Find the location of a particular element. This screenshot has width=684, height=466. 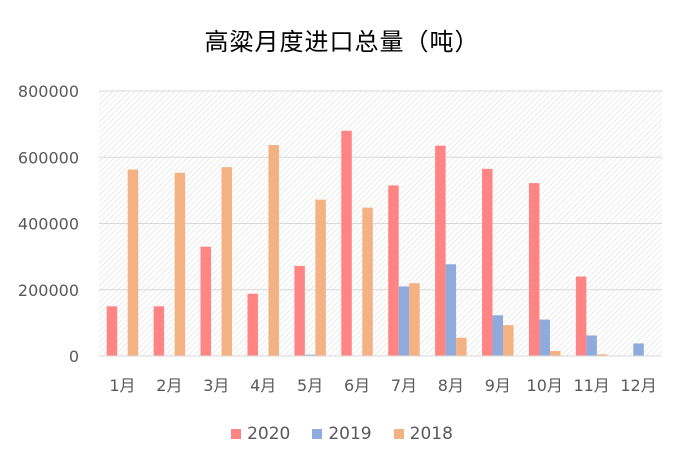

x-tick-label: 4月 is located at coordinates (263, 385).